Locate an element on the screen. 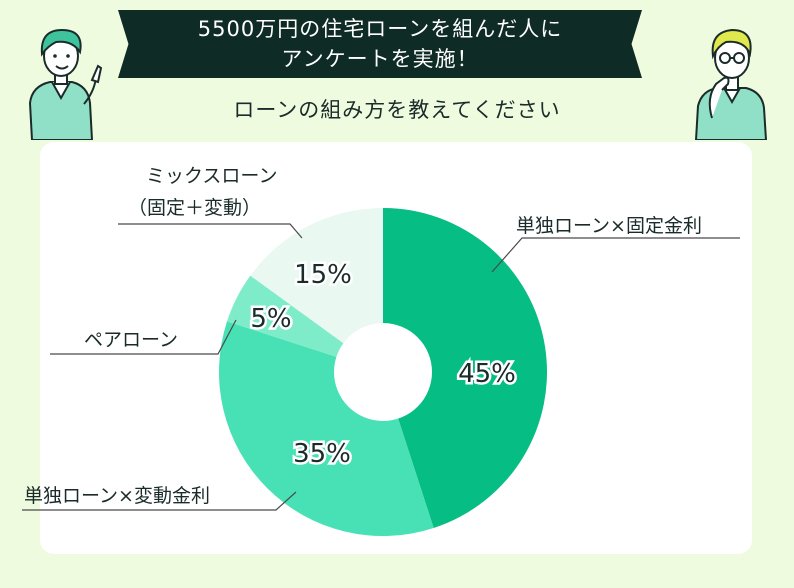 Image resolution: width=794 pixels, height=588 pixels. slice-label-pair: ペアローン is located at coordinates (131, 340).